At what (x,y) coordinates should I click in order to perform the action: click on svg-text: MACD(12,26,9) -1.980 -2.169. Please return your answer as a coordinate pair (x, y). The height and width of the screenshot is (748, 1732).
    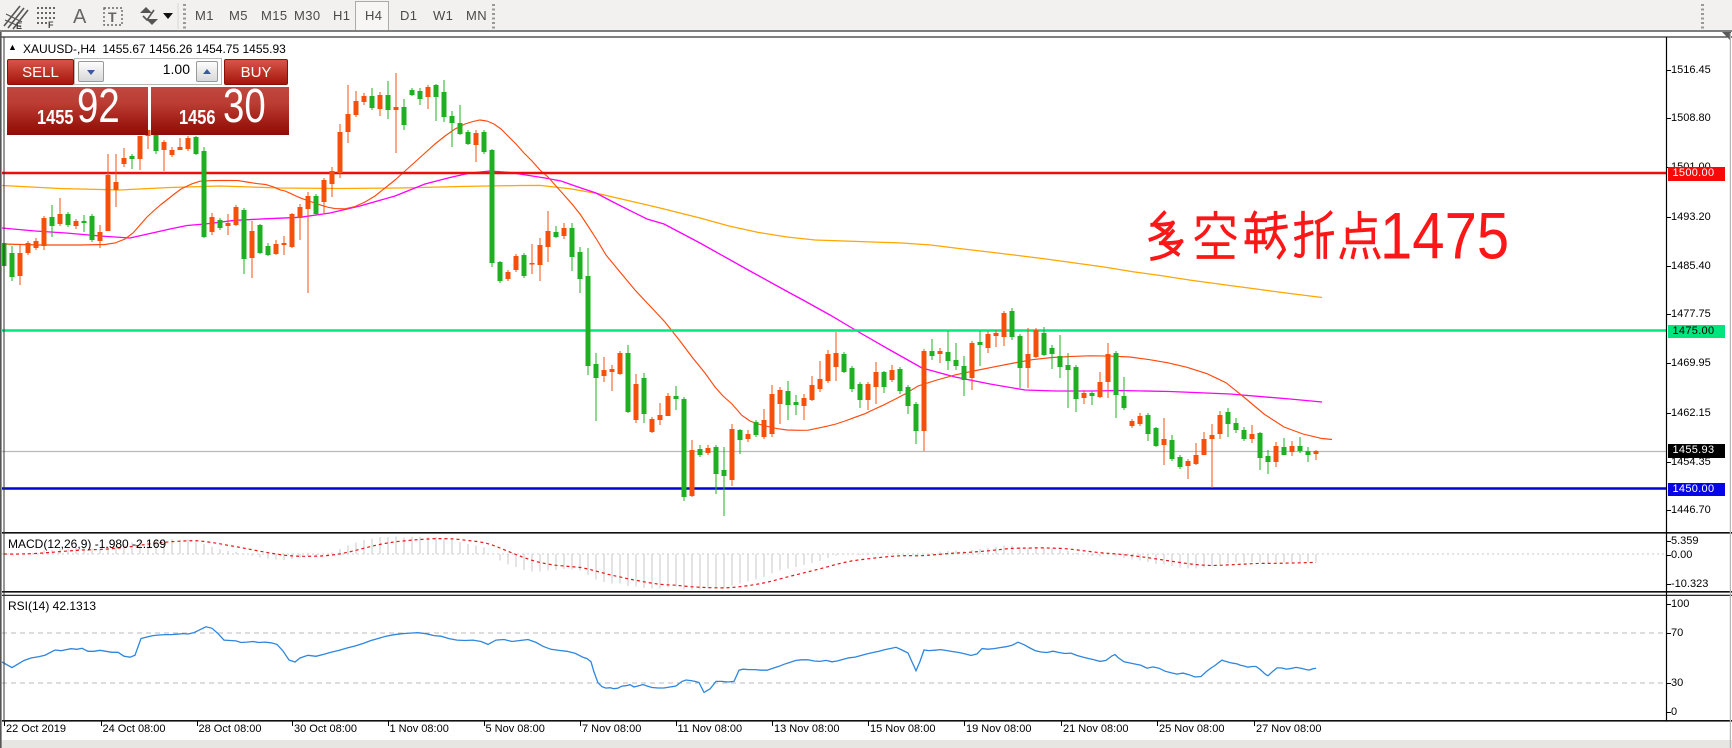
    Looking at the image, I should click on (87, 544).